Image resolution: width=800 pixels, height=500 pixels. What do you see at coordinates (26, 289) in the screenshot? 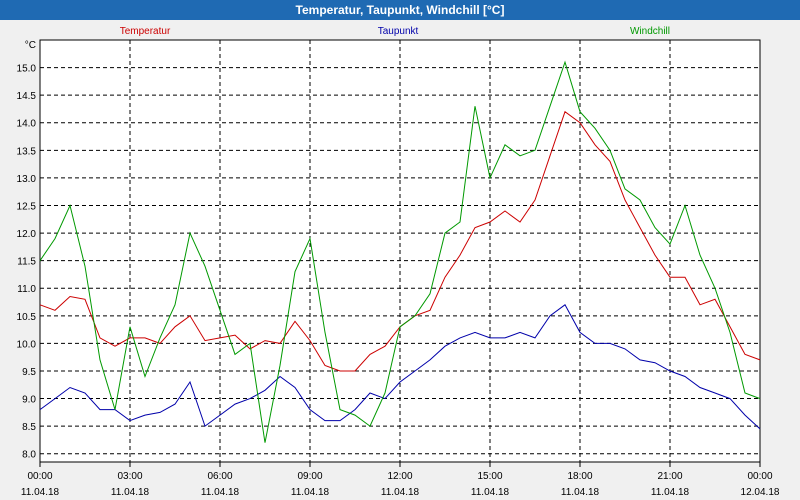
I see `y-tick-label: 11.0` at bounding box center [26, 289].